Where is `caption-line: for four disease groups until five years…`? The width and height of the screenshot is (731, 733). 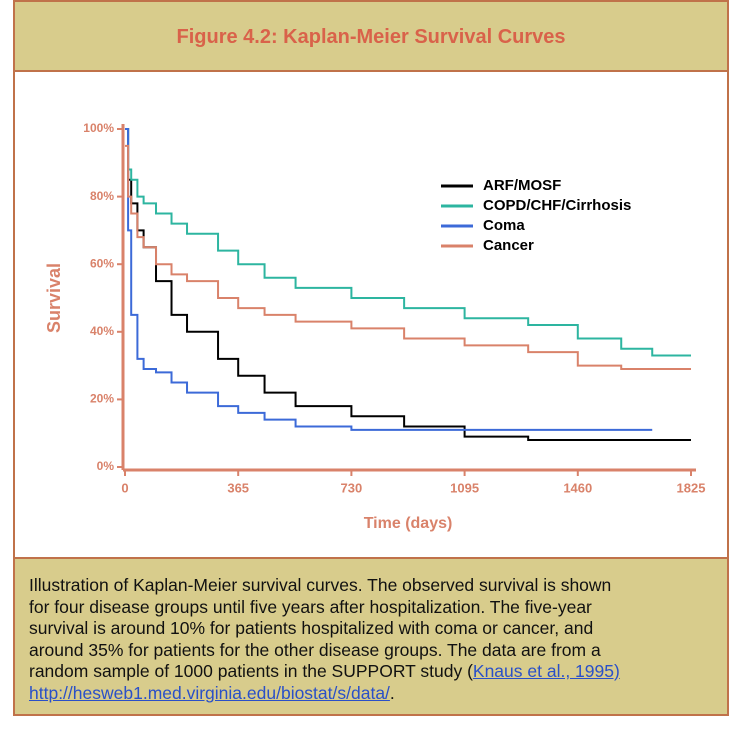
caption-line: for four disease groups until five years… is located at coordinates (310, 606).